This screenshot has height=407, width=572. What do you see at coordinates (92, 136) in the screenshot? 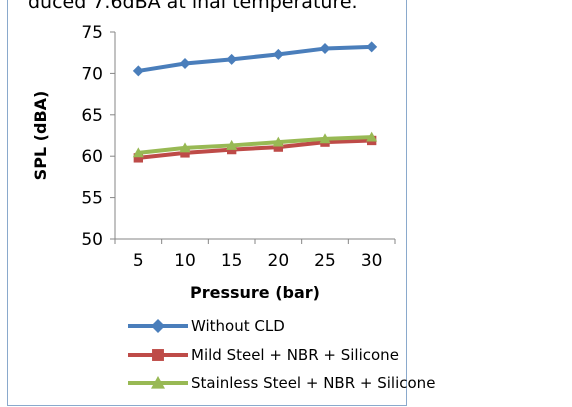
I see `y-tick-labels: 50 55 60 65 70 75` at bounding box center [92, 136].